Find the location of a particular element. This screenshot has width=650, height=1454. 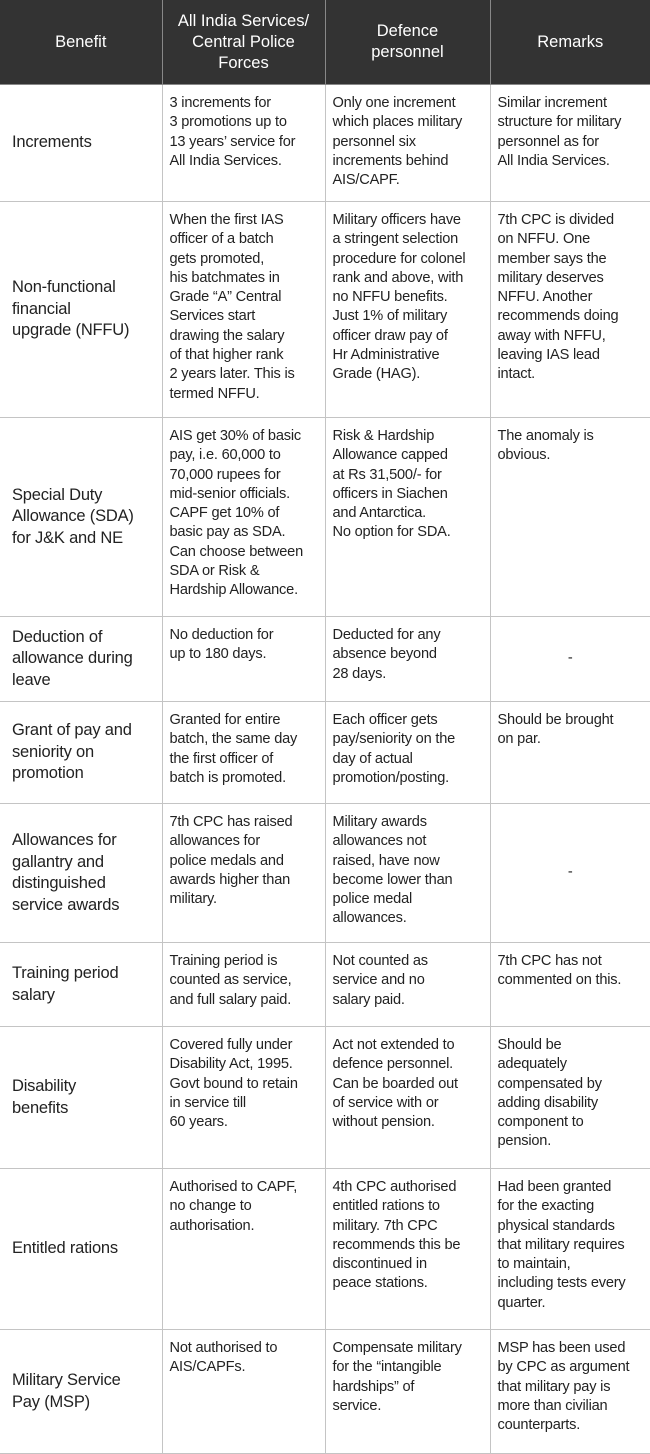

remarks-cell: Should be brought on par. is located at coordinates (569, 752).